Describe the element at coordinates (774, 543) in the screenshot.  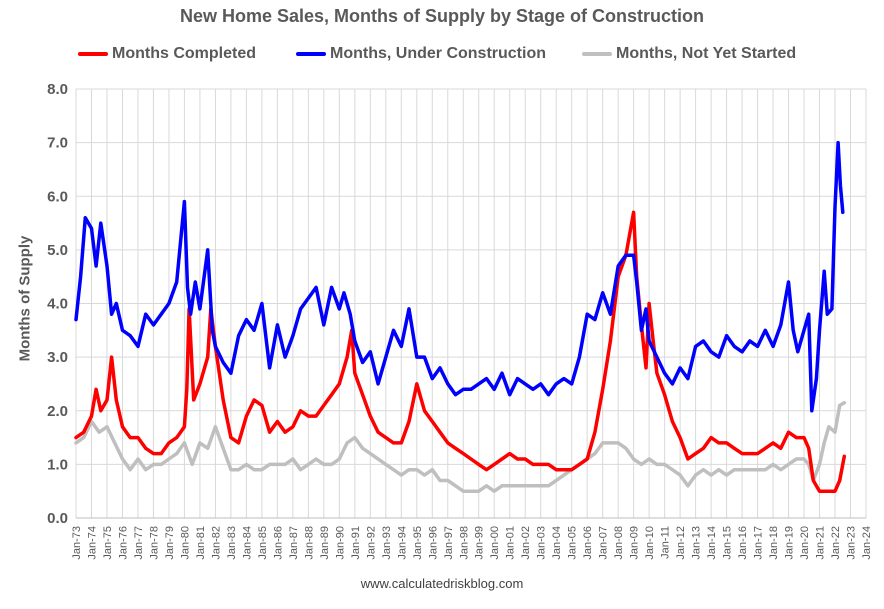
I see `x-tick-label: Jan-18` at that location.